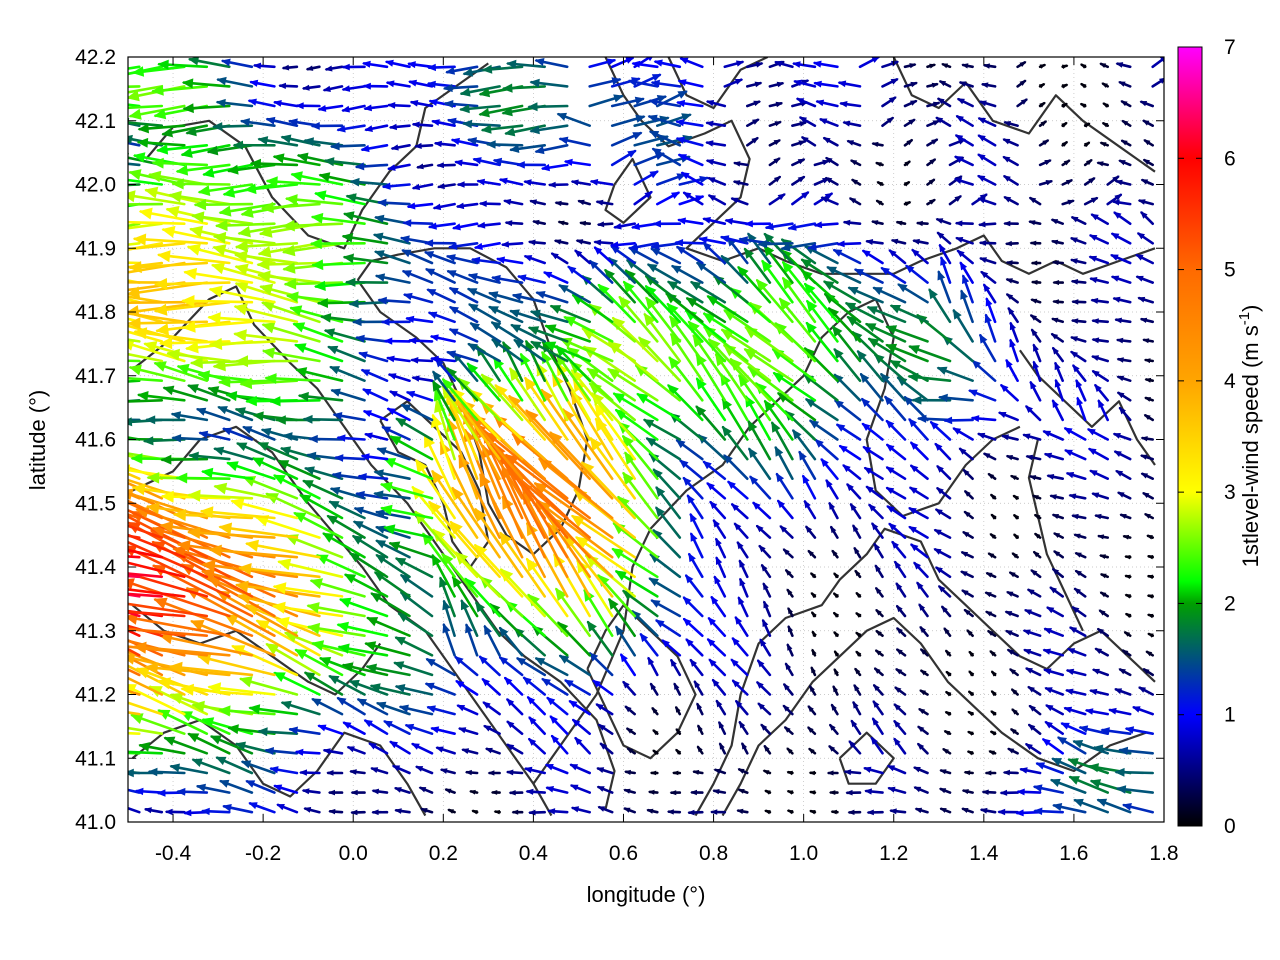 This screenshot has width=1280, height=960. What do you see at coordinates (353, 853) in the screenshot?
I see `x-tick-label: 0.0` at bounding box center [353, 853].